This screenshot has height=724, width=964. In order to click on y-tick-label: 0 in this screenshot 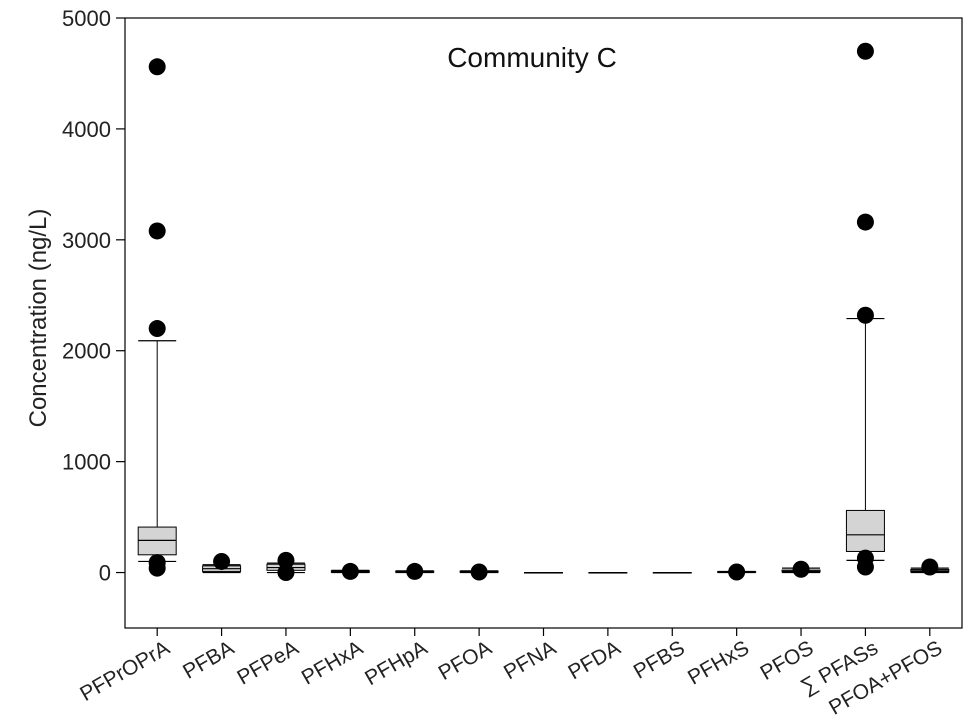, I will do `click(105, 573)`.